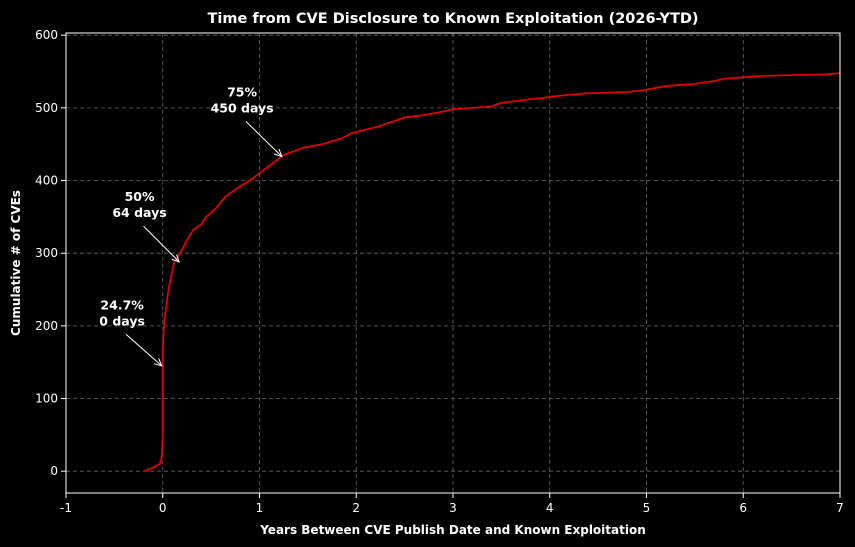 This screenshot has width=855, height=547. What do you see at coordinates (131, 332) in the screenshot?
I see `annotation: 24.7%0 days` at bounding box center [131, 332].